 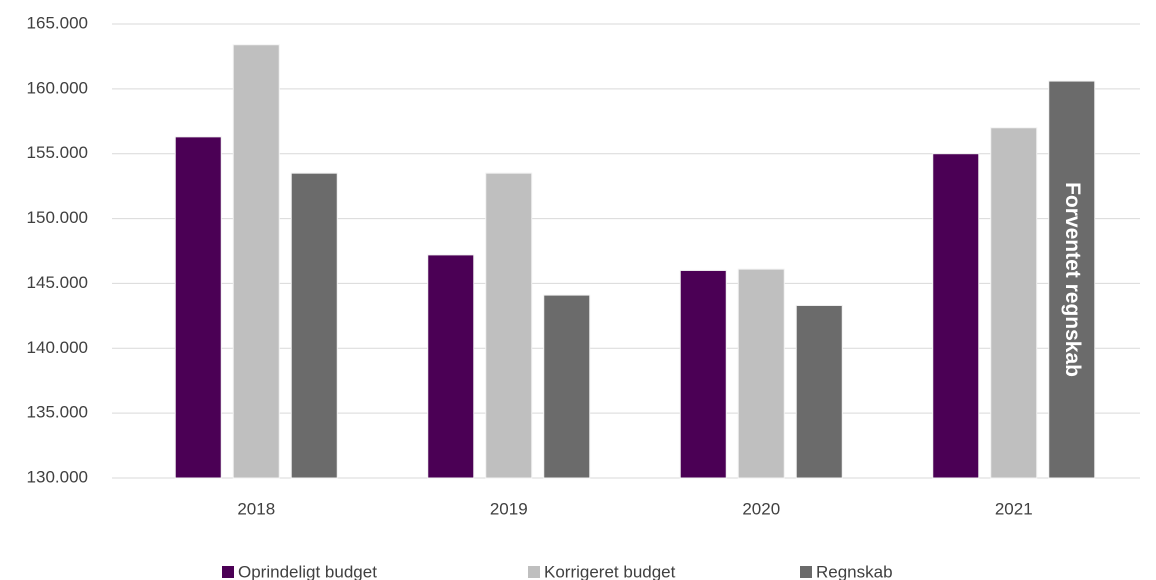 I want to click on x-tick-label: 2018, so click(x=256, y=508).